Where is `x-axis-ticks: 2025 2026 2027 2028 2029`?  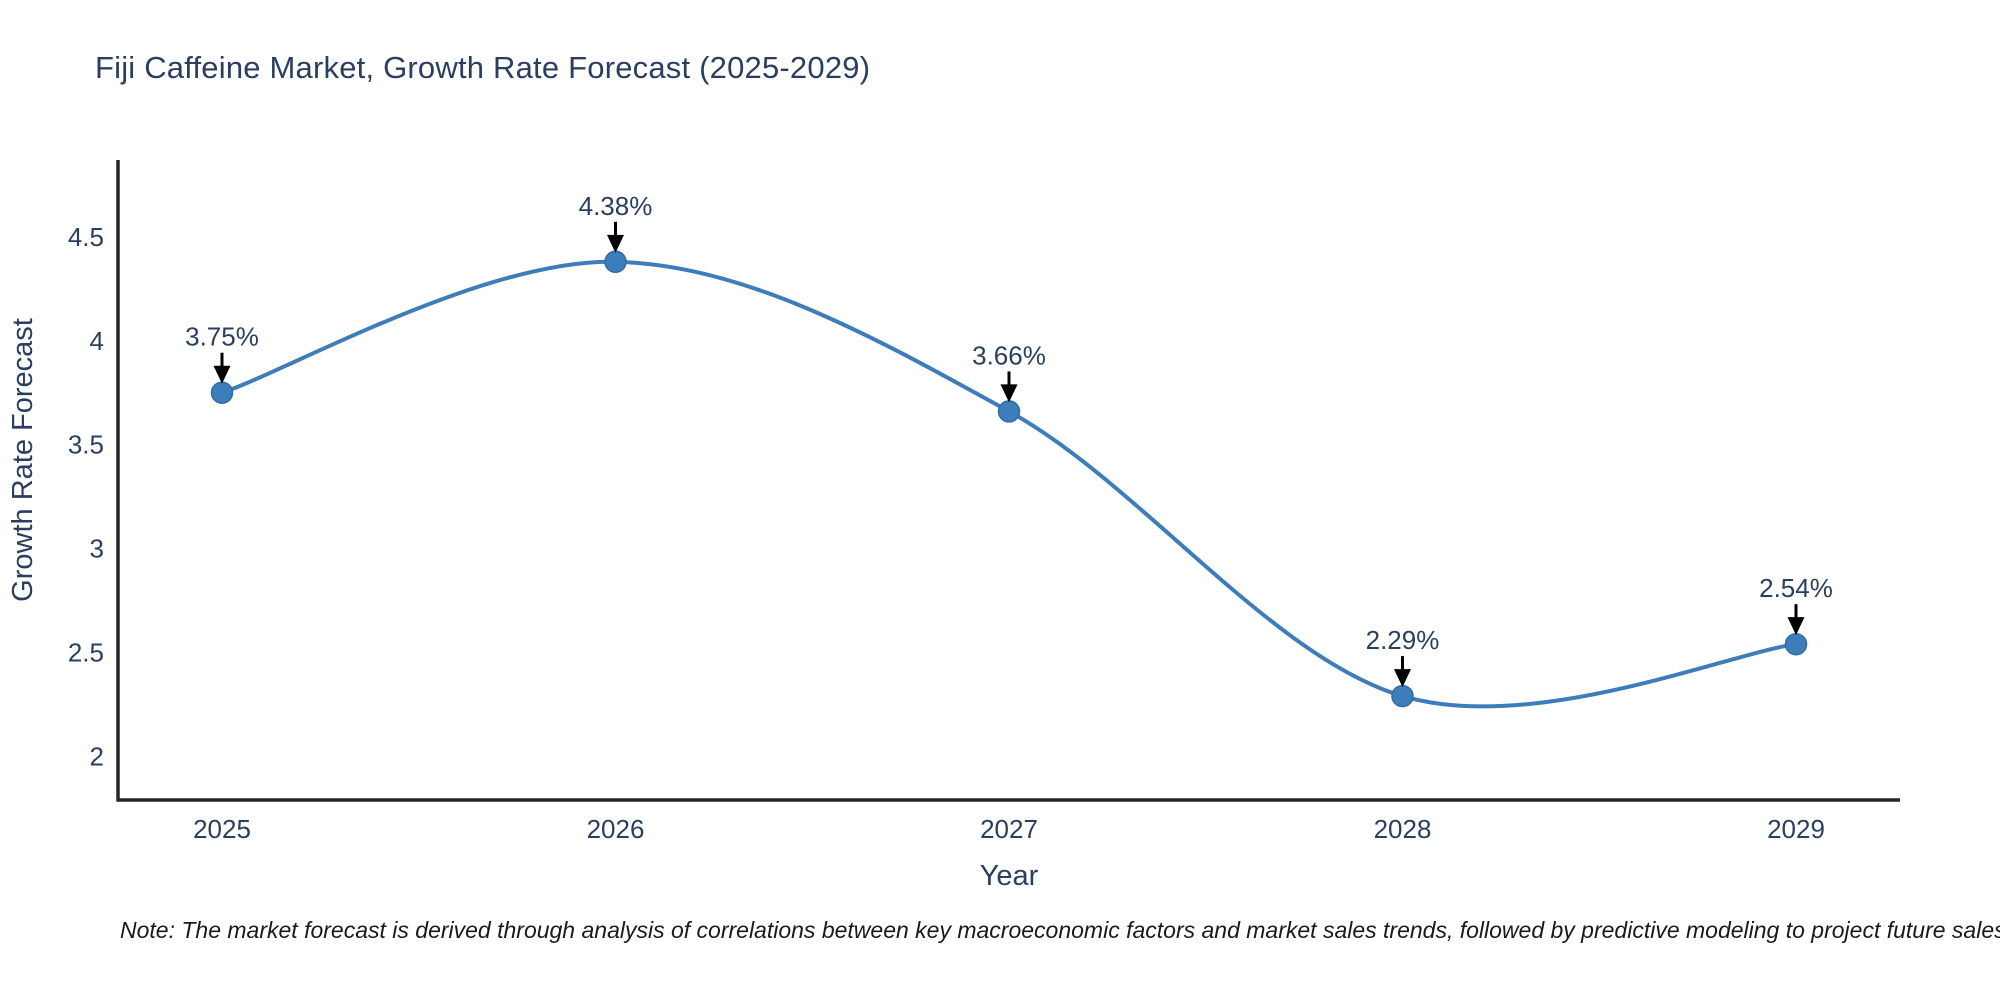
x-axis-ticks: 2025 2026 2027 2028 2029 is located at coordinates (1009, 829).